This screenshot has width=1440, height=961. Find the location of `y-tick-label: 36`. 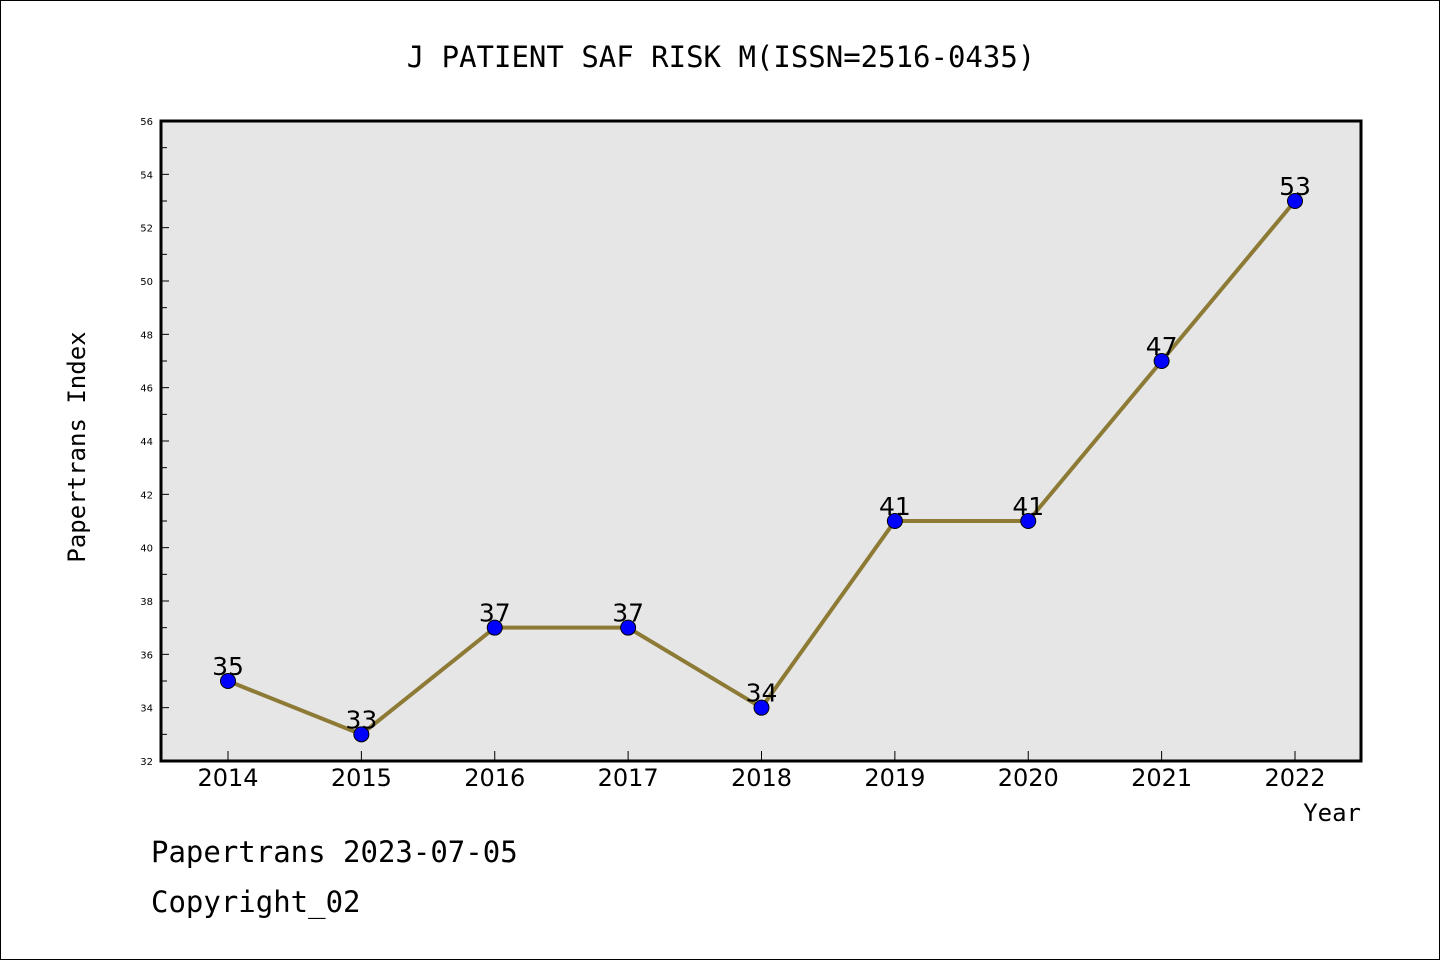

y-tick-label: 36 is located at coordinates (146, 655).